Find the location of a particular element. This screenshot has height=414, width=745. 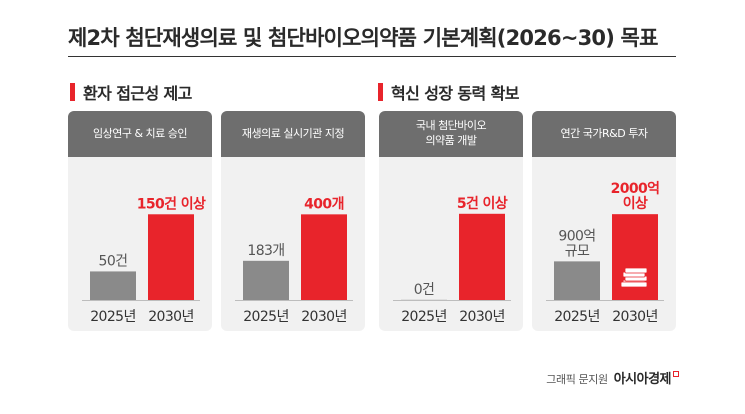

panel-rnd-investment: 연간 국가R&D 투자 900억 규모 2025년 2000억 이상 2030년 is located at coordinates (604, 221).